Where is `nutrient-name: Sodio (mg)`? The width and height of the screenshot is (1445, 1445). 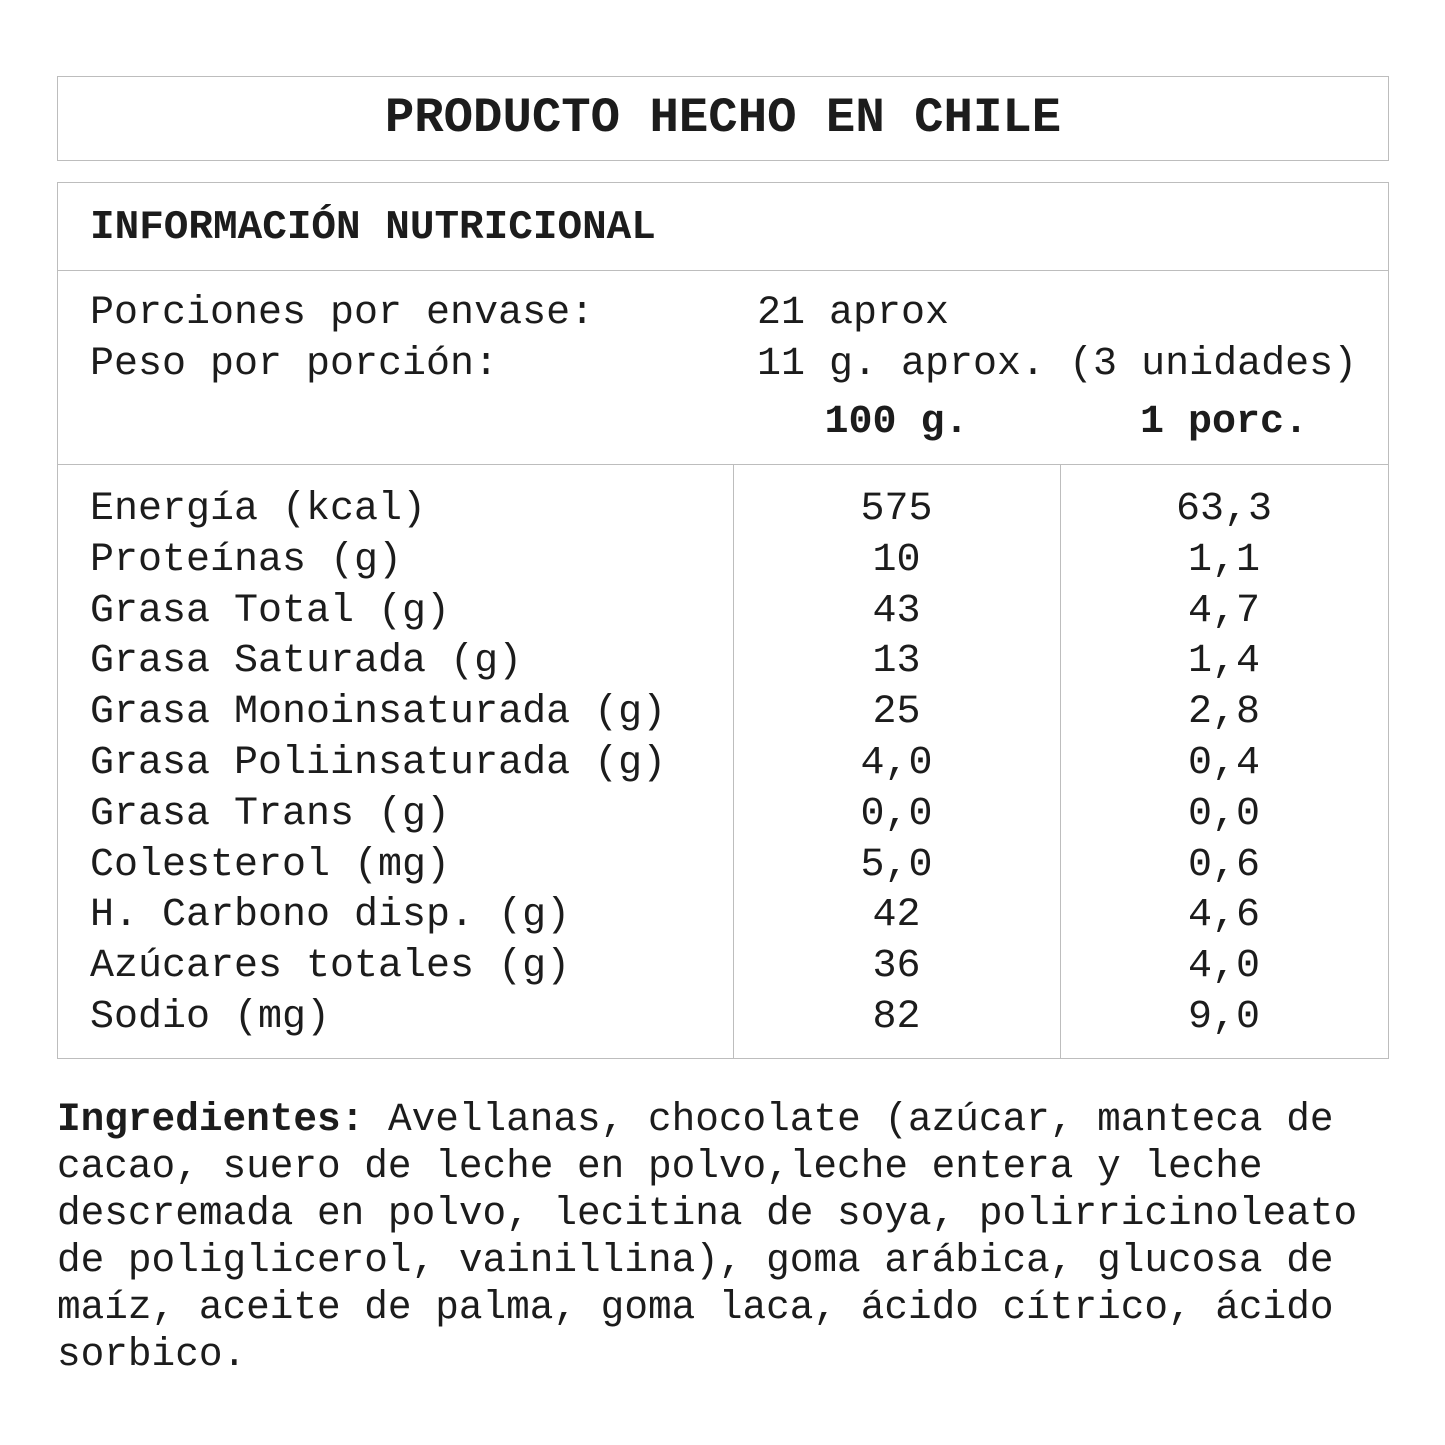 nutrient-name: Sodio (mg) is located at coordinates (210, 1017).